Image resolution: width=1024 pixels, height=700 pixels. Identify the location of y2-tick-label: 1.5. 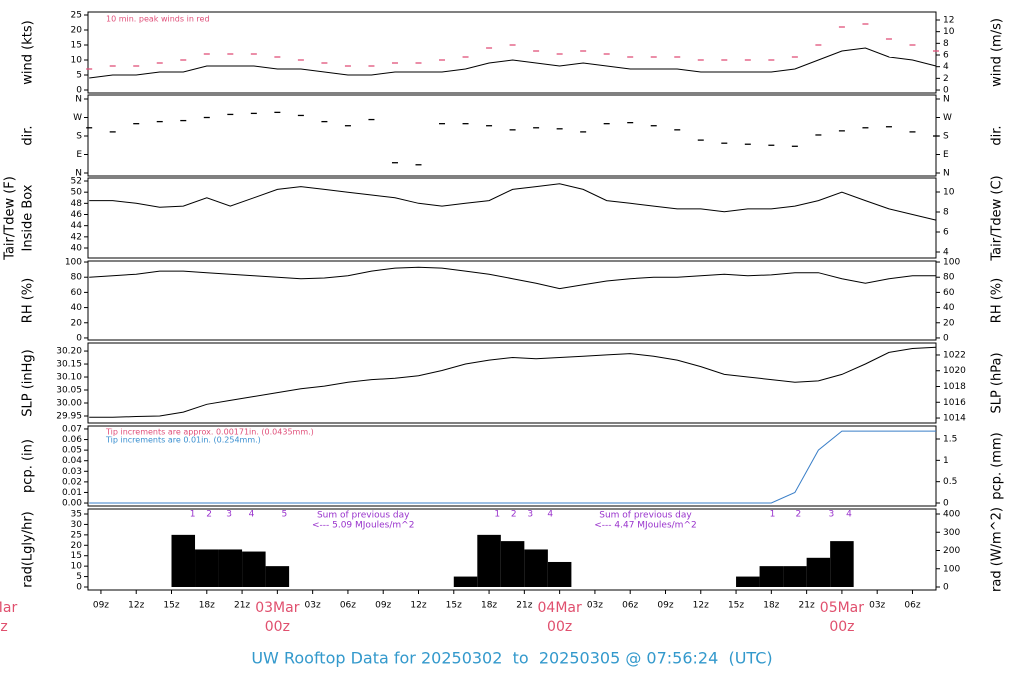
(950, 440).